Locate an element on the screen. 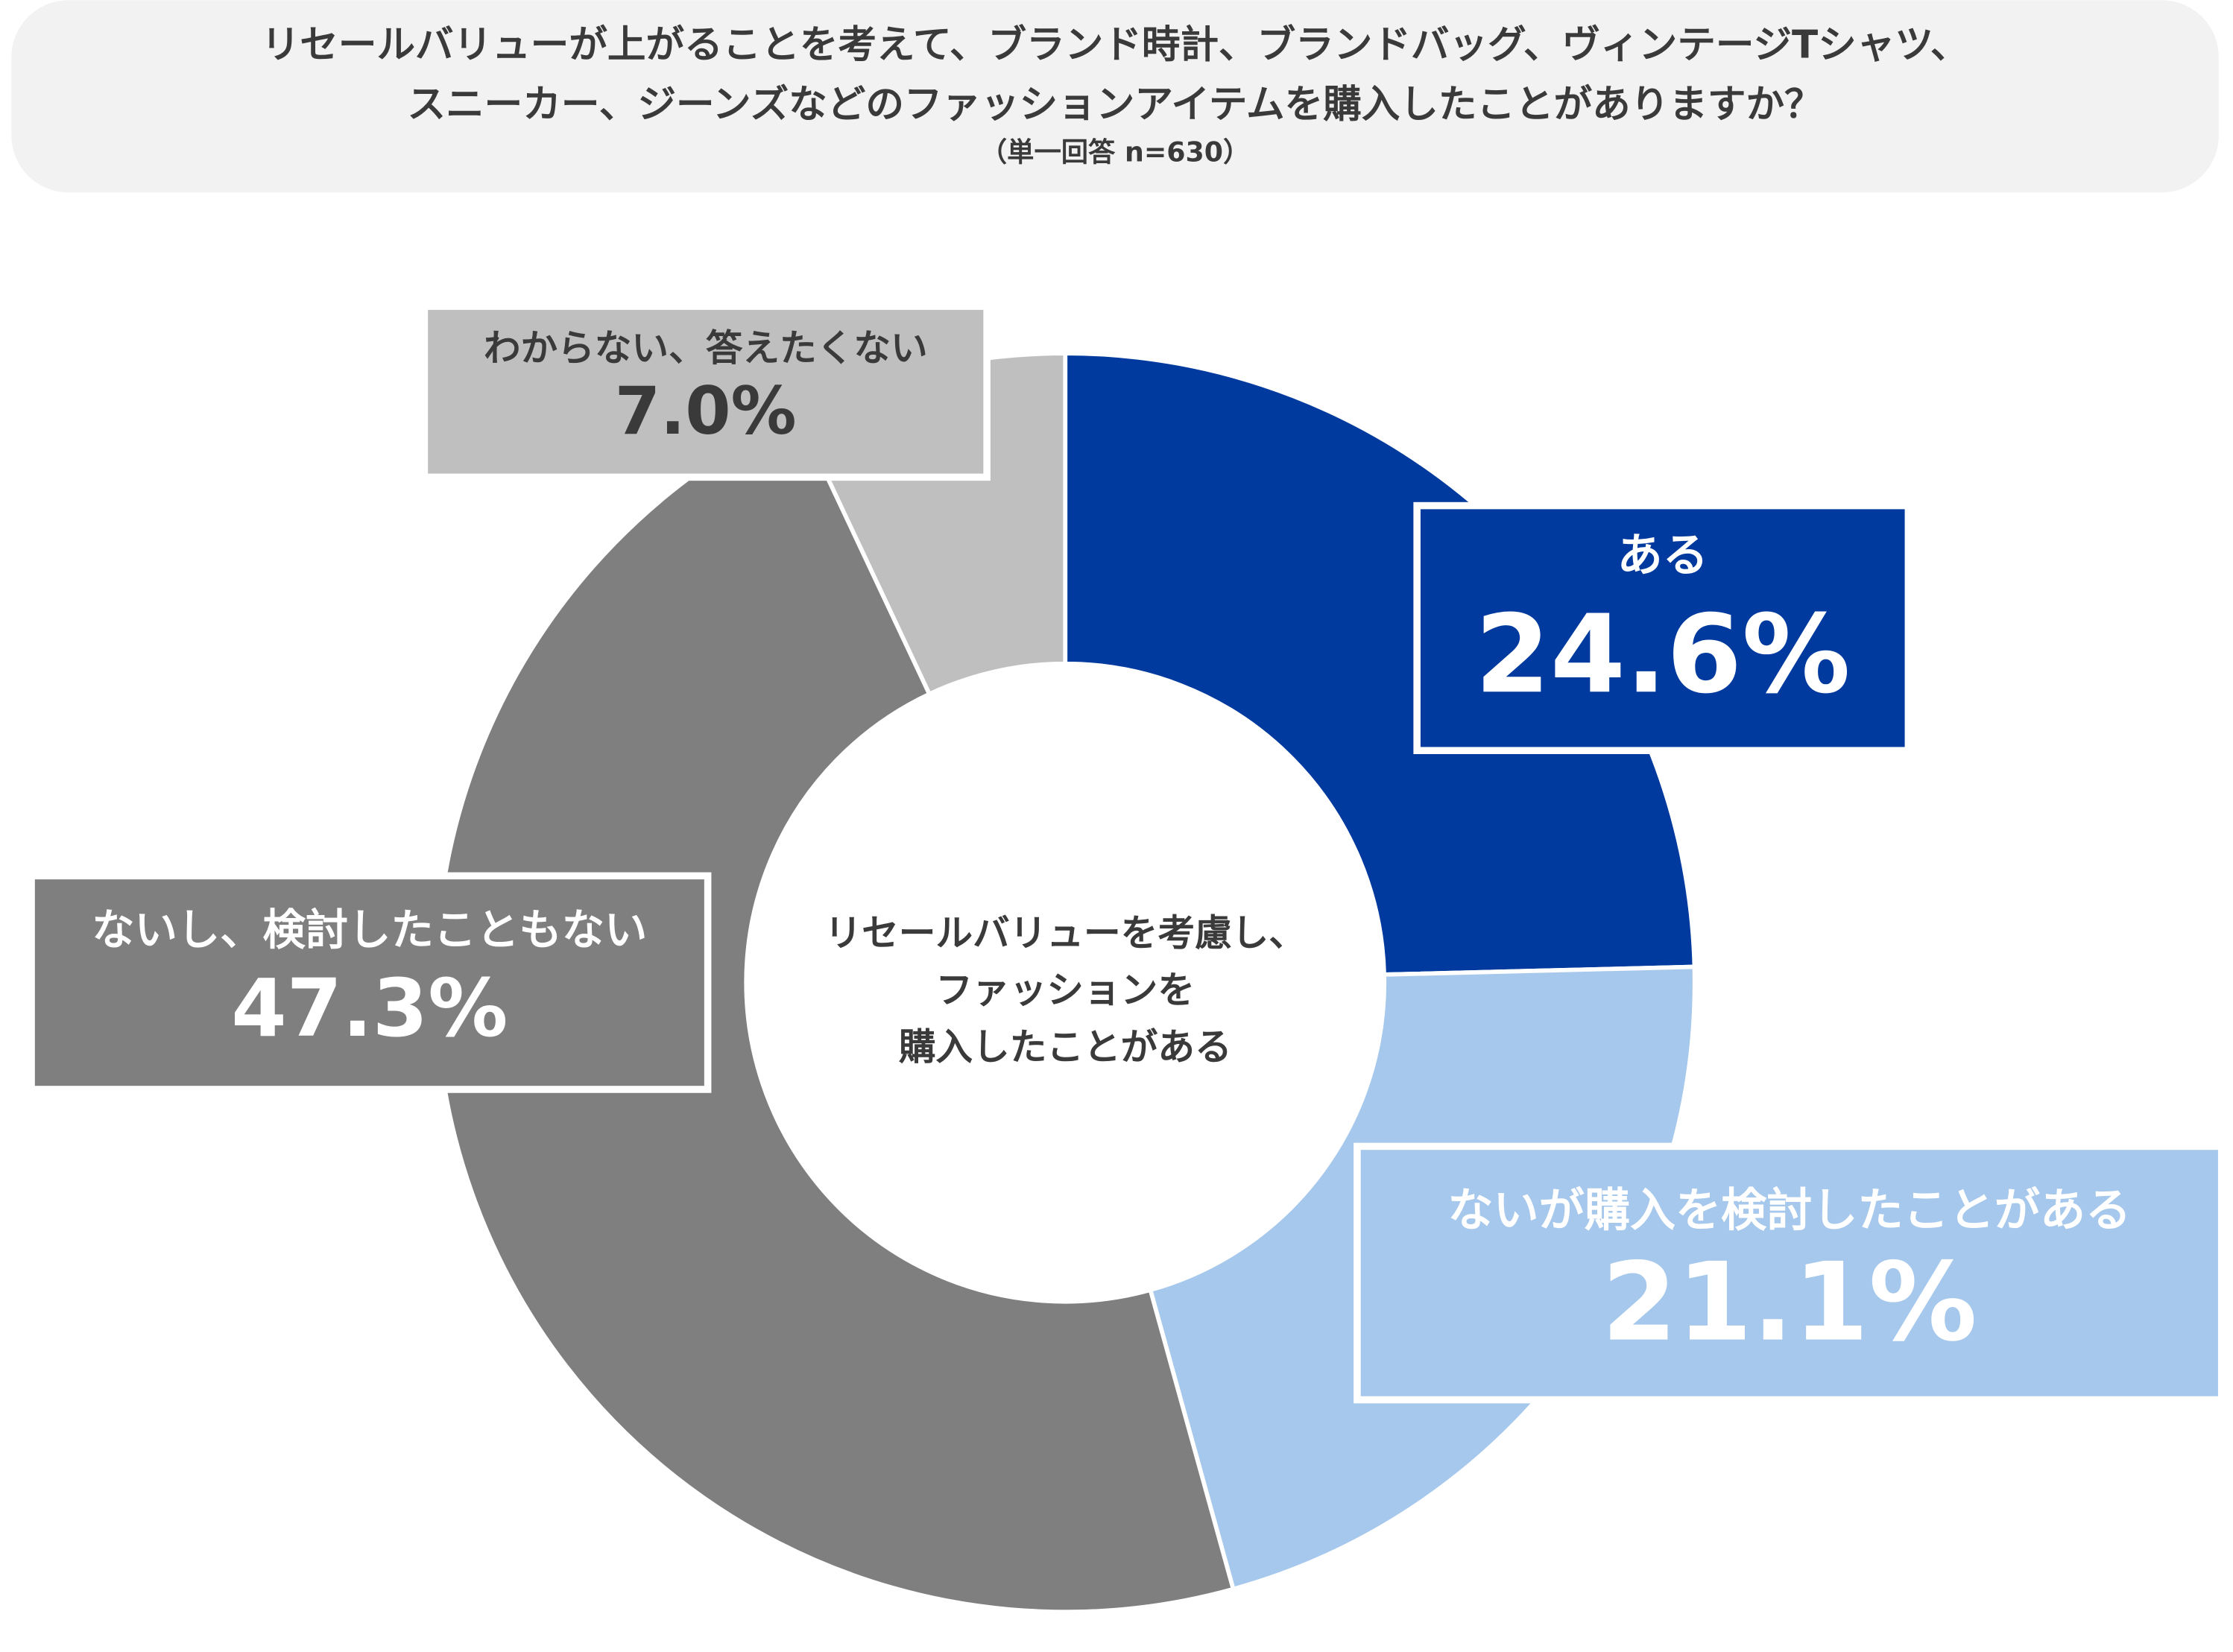 The height and width of the screenshot is (1652, 2233). category-label: わからない、答えたくない is located at coordinates (706, 348).